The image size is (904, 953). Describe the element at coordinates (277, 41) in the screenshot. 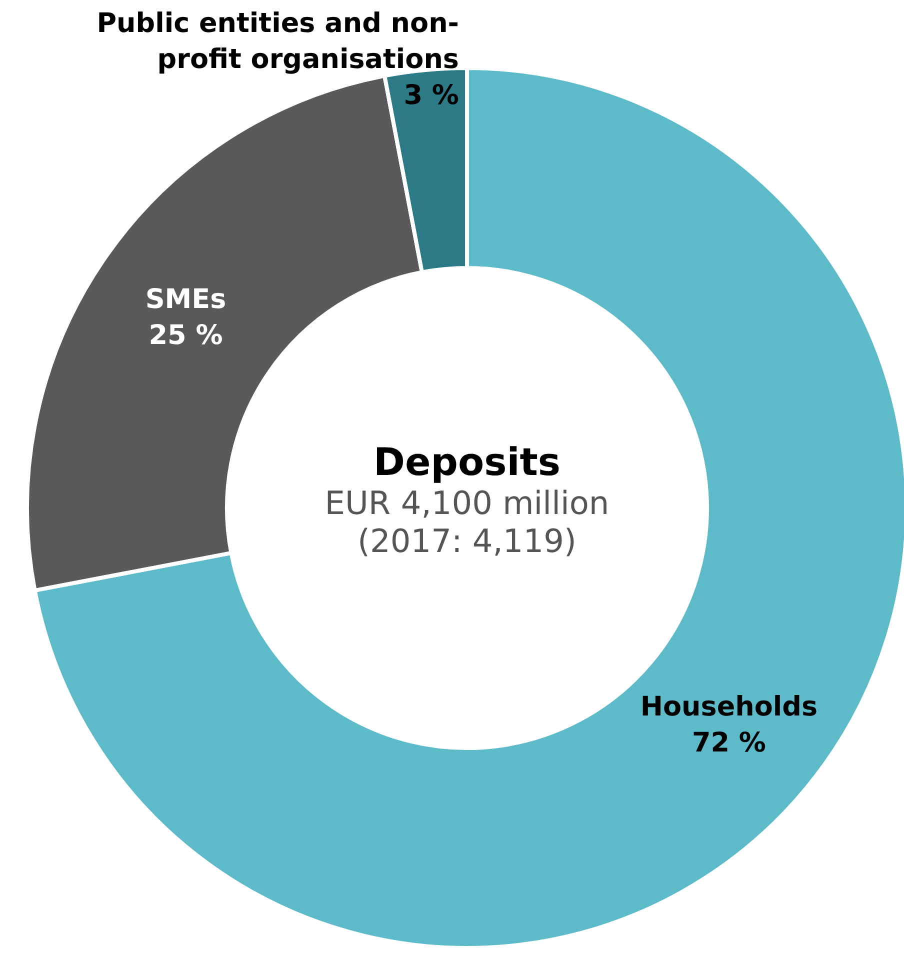

I see `slice-label: Public entities and non-profit organisations` at that location.